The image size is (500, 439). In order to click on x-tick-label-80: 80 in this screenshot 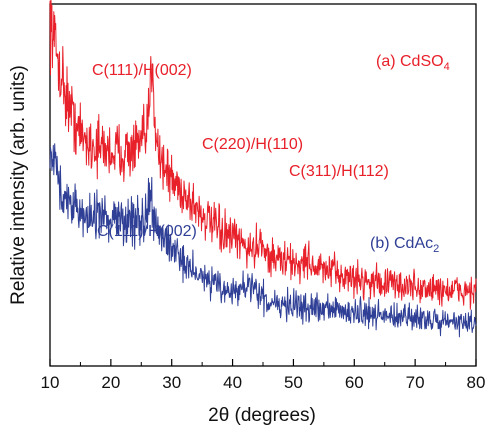, I will do `click(476, 382)`.